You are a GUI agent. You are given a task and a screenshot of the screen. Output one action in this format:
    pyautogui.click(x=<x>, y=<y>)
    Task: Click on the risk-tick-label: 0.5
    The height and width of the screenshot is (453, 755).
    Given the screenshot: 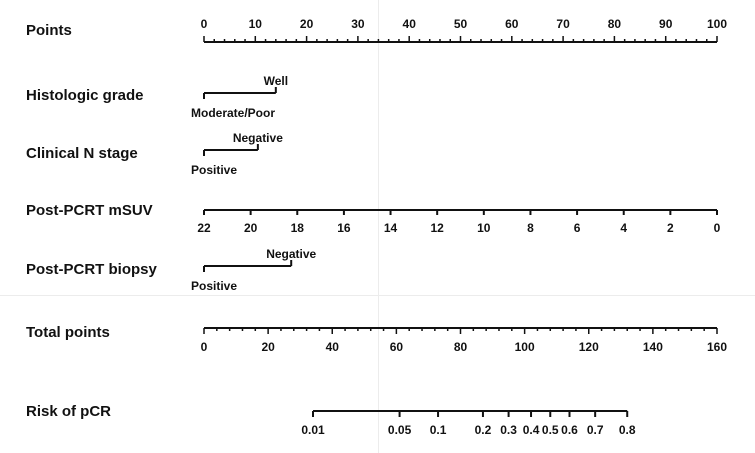 What is the action you would take?
    pyautogui.click(x=550, y=430)
    